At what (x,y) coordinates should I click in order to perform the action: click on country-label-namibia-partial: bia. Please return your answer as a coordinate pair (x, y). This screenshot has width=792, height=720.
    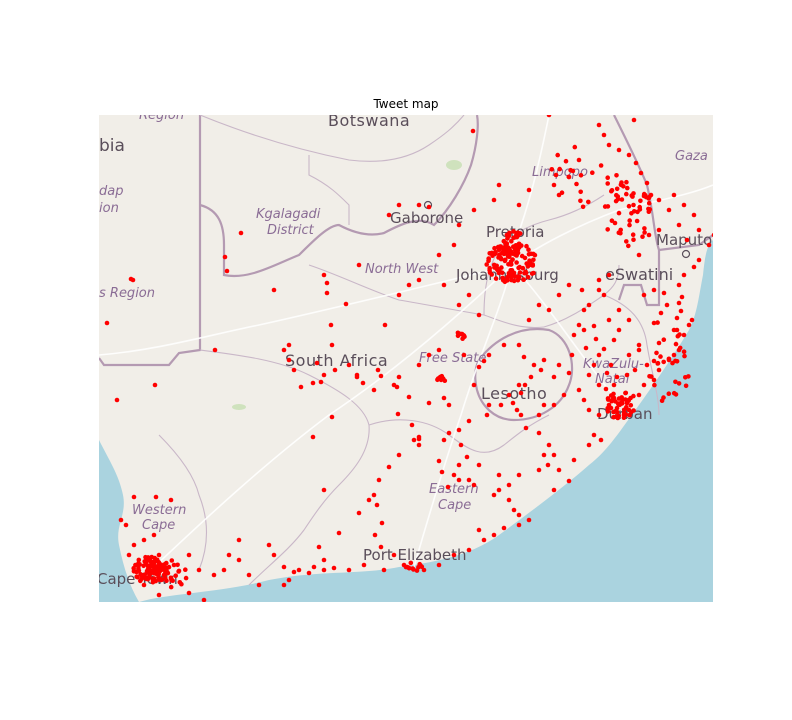
    Looking at the image, I should click on (112, 146).